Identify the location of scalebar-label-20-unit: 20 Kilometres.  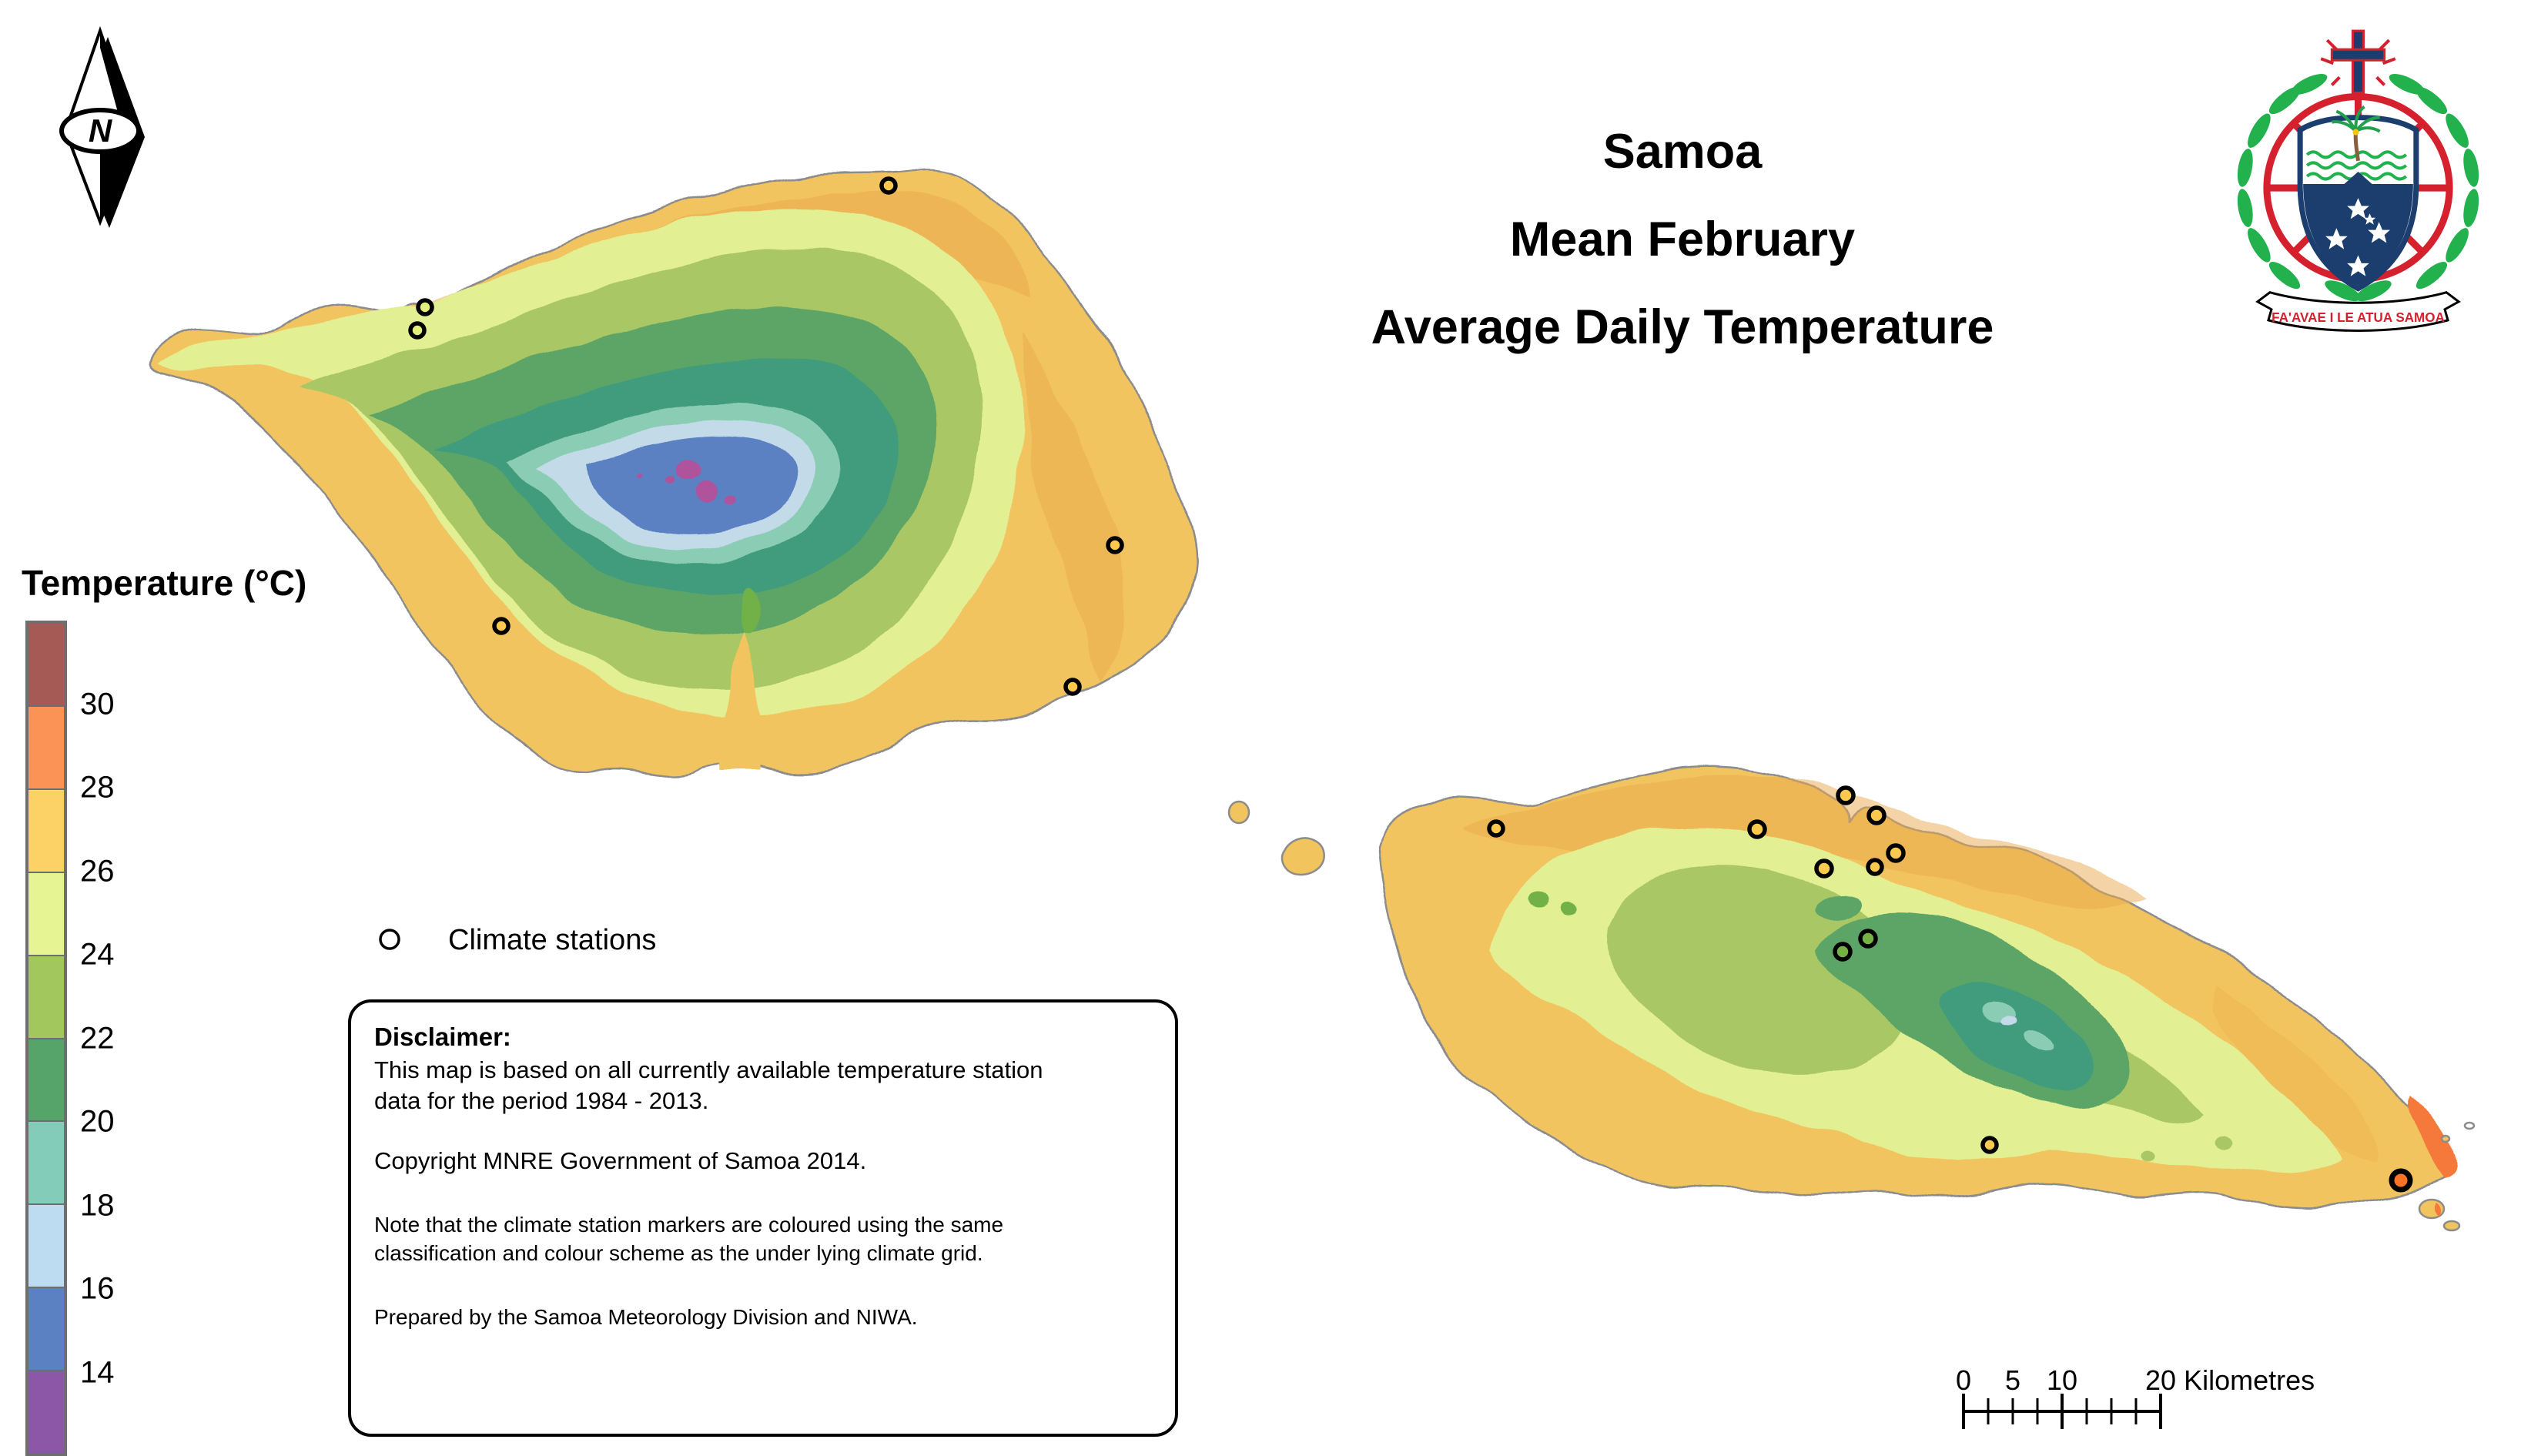
(2230, 1381).